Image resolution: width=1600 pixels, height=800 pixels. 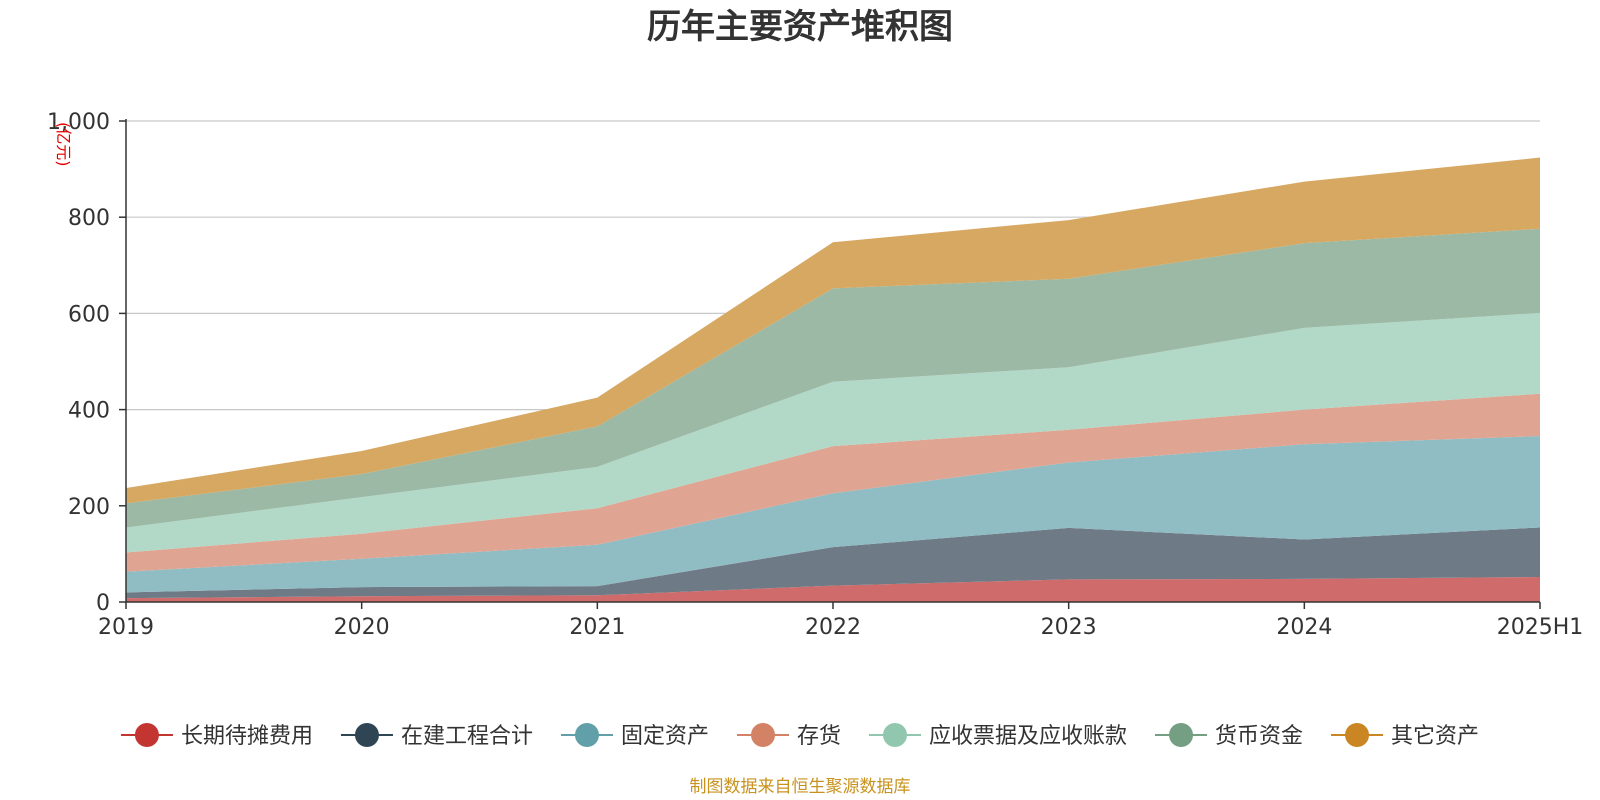 I want to click on legend-item-7: 其它资产, so click(x=1405, y=736).